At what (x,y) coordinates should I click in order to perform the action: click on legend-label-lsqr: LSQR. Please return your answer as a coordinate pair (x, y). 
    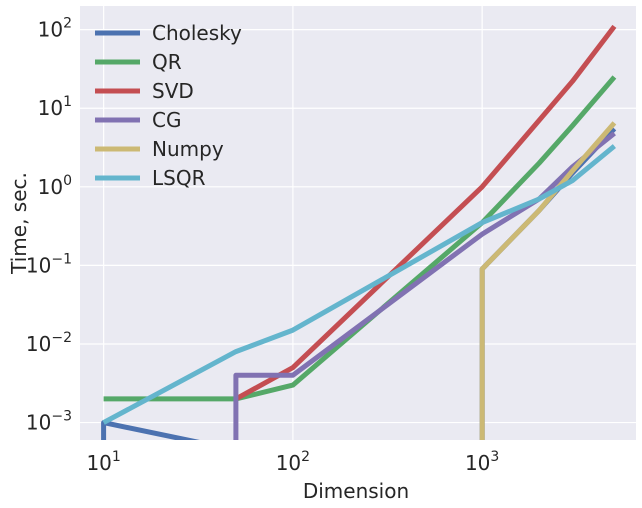
    Looking at the image, I should click on (179, 178).